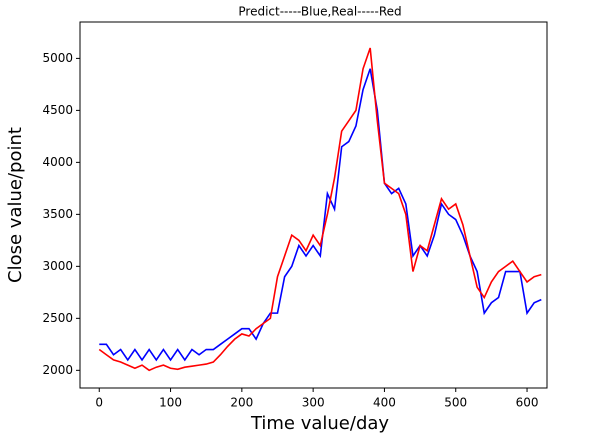  What do you see at coordinates (57, 214) in the screenshot?
I see `y-tick-label: 3500` at bounding box center [57, 214].